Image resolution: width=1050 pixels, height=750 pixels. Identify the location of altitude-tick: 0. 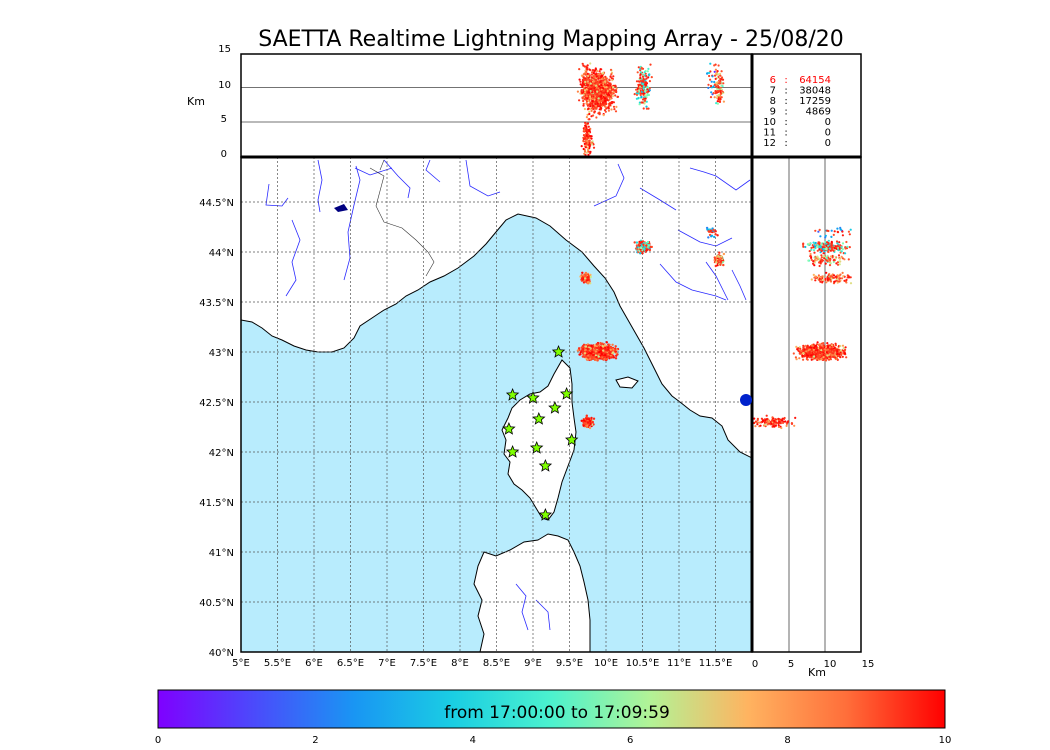
(224, 154).